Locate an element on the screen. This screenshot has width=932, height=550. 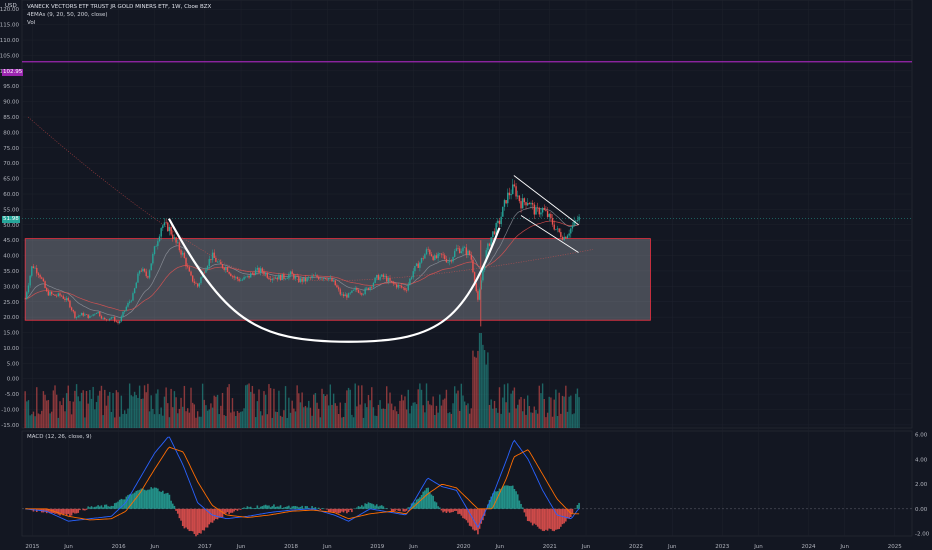
vol-indicator-label: Vol is located at coordinates (31, 23).